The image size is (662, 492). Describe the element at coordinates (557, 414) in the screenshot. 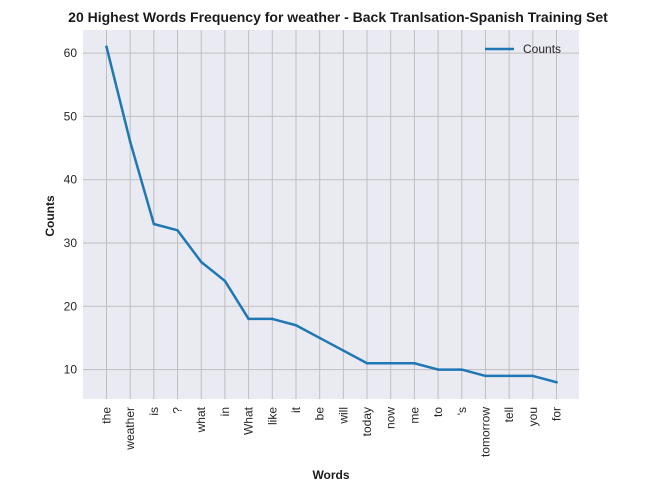

I see `x-tick-label: for` at that location.